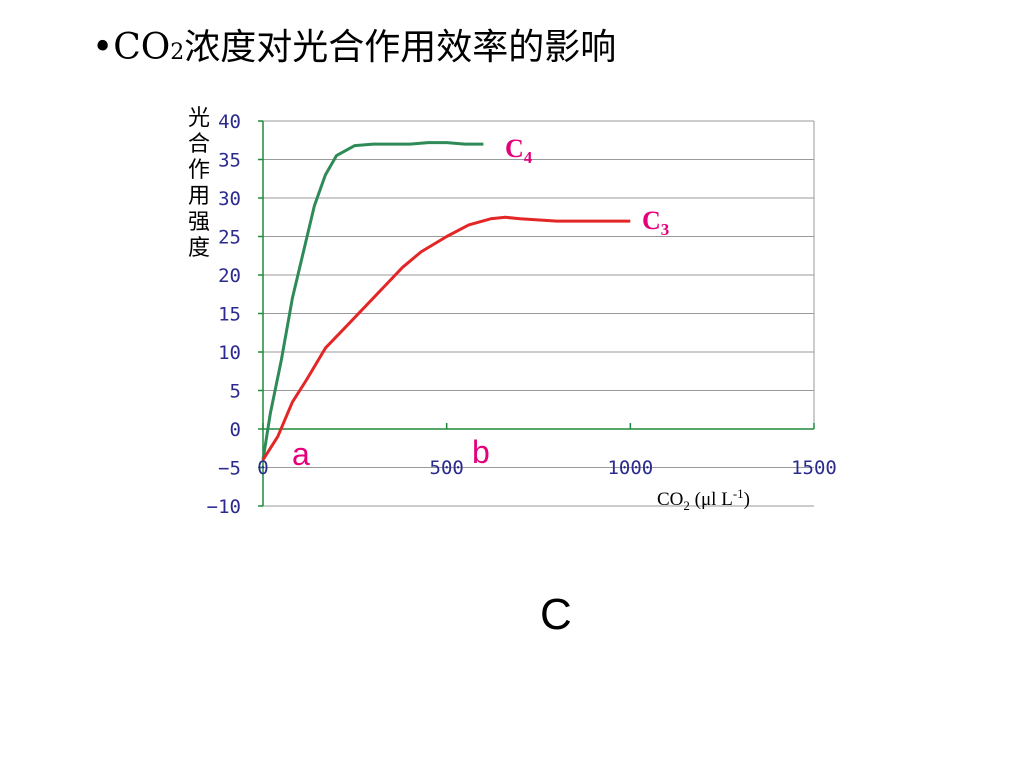  I want to click on answer-text: C, so click(556, 614).